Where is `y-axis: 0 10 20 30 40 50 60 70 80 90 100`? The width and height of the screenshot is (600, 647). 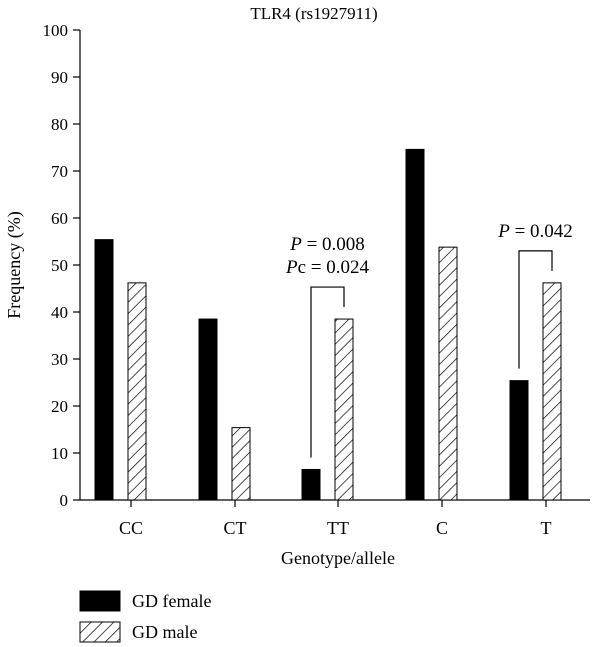 y-axis: 0 10 20 30 40 50 60 70 80 90 100 is located at coordinates (62, 265).